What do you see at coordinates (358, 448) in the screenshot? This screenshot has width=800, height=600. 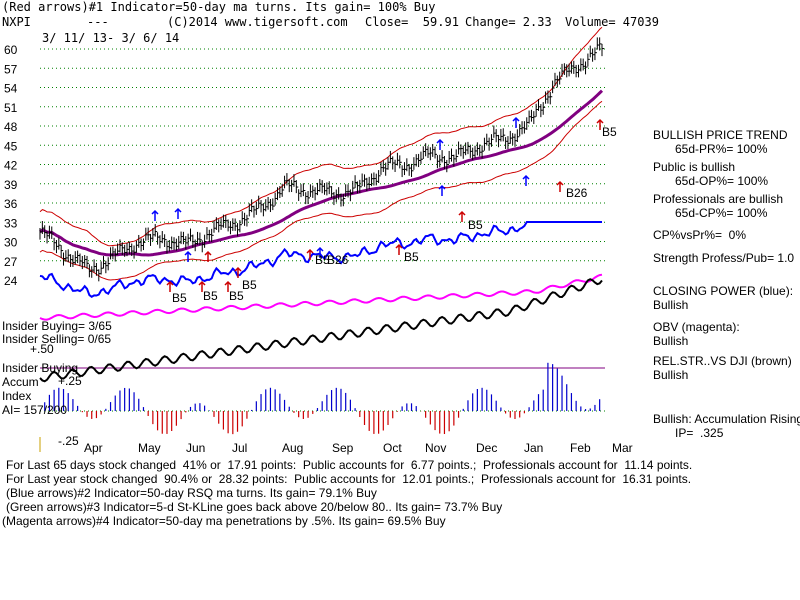 I see `x-tick-labels: Apr May Jun Jul Aug Sep Oct Nov Dec Jan Feb Mar` at bounding box center [358, 448].